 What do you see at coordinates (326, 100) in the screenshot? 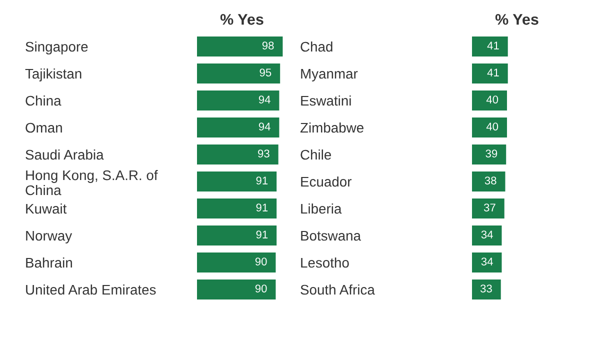
I see `y-tick-label: Eswatini` at bounding box center [326, 100].